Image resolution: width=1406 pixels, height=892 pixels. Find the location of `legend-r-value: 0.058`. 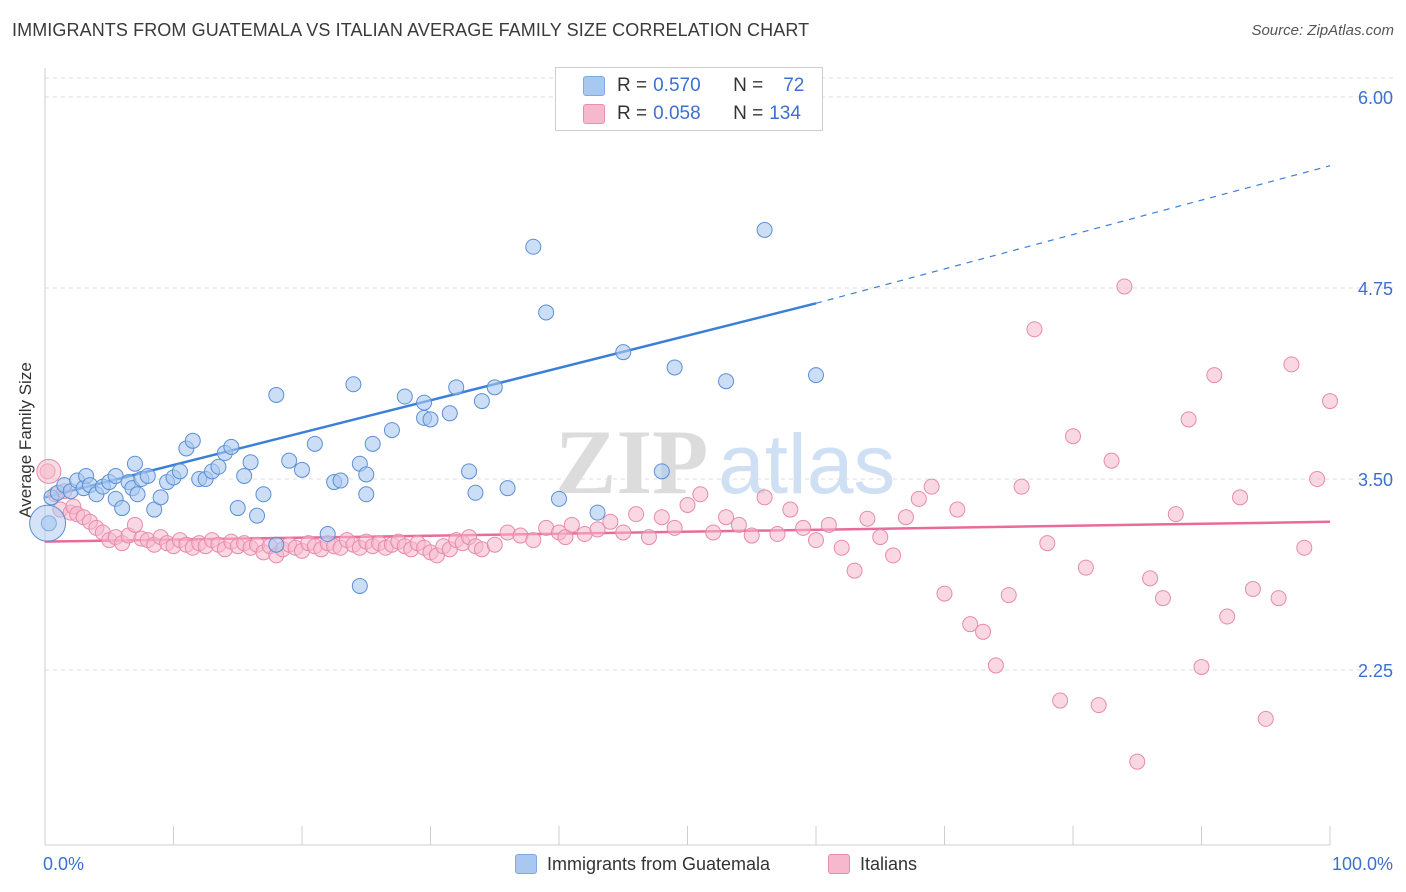

legend-r-value: 0.058 is located at coordinates (677, 113).